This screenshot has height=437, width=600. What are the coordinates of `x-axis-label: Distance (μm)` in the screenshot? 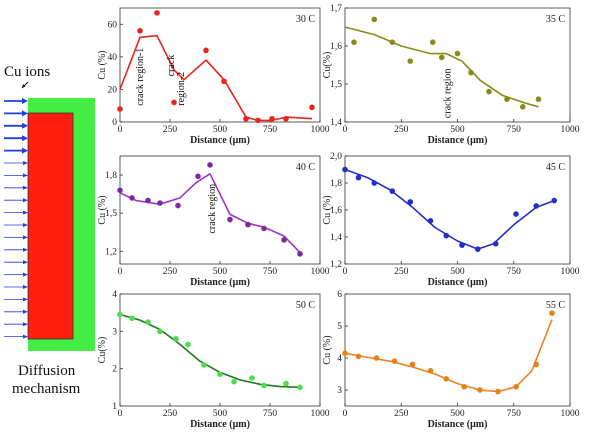 It's located at (458, 282).